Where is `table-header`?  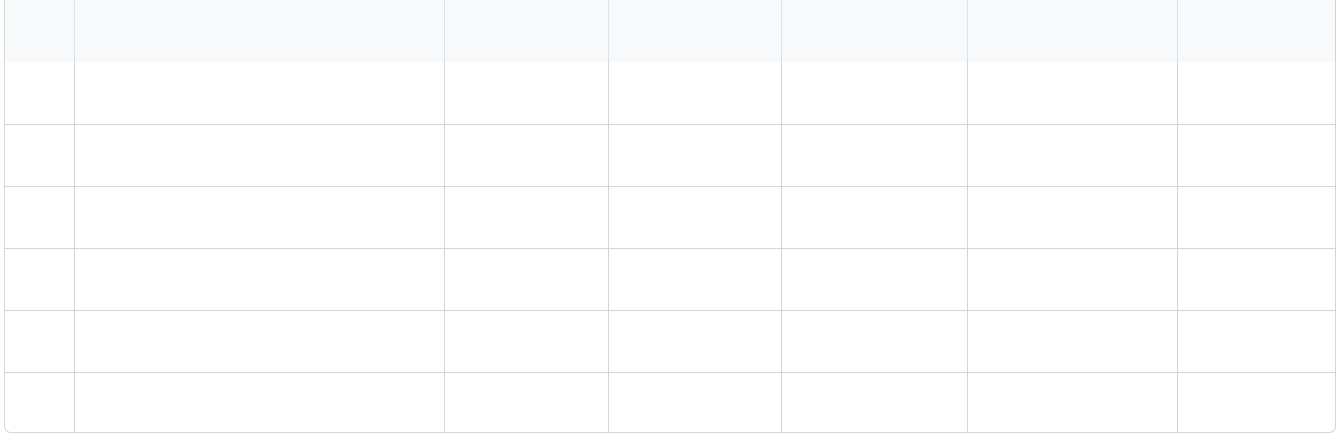 table-header is located at coordinates (670, 31).